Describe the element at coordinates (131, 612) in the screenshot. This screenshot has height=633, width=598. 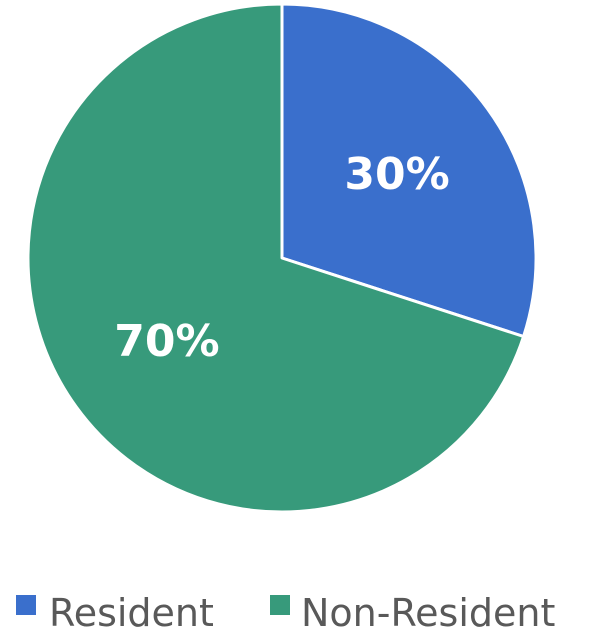
I see `legend-label-resident: Resident` at that location.